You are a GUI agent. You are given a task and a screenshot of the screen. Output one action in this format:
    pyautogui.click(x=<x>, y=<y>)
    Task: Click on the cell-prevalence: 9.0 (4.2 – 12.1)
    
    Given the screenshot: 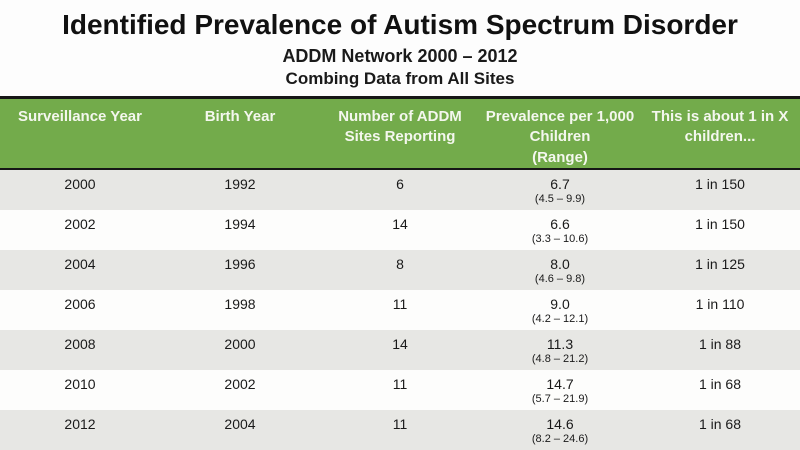 What is the action you would take?
    pyautogui.click(x=560, y=310)
    